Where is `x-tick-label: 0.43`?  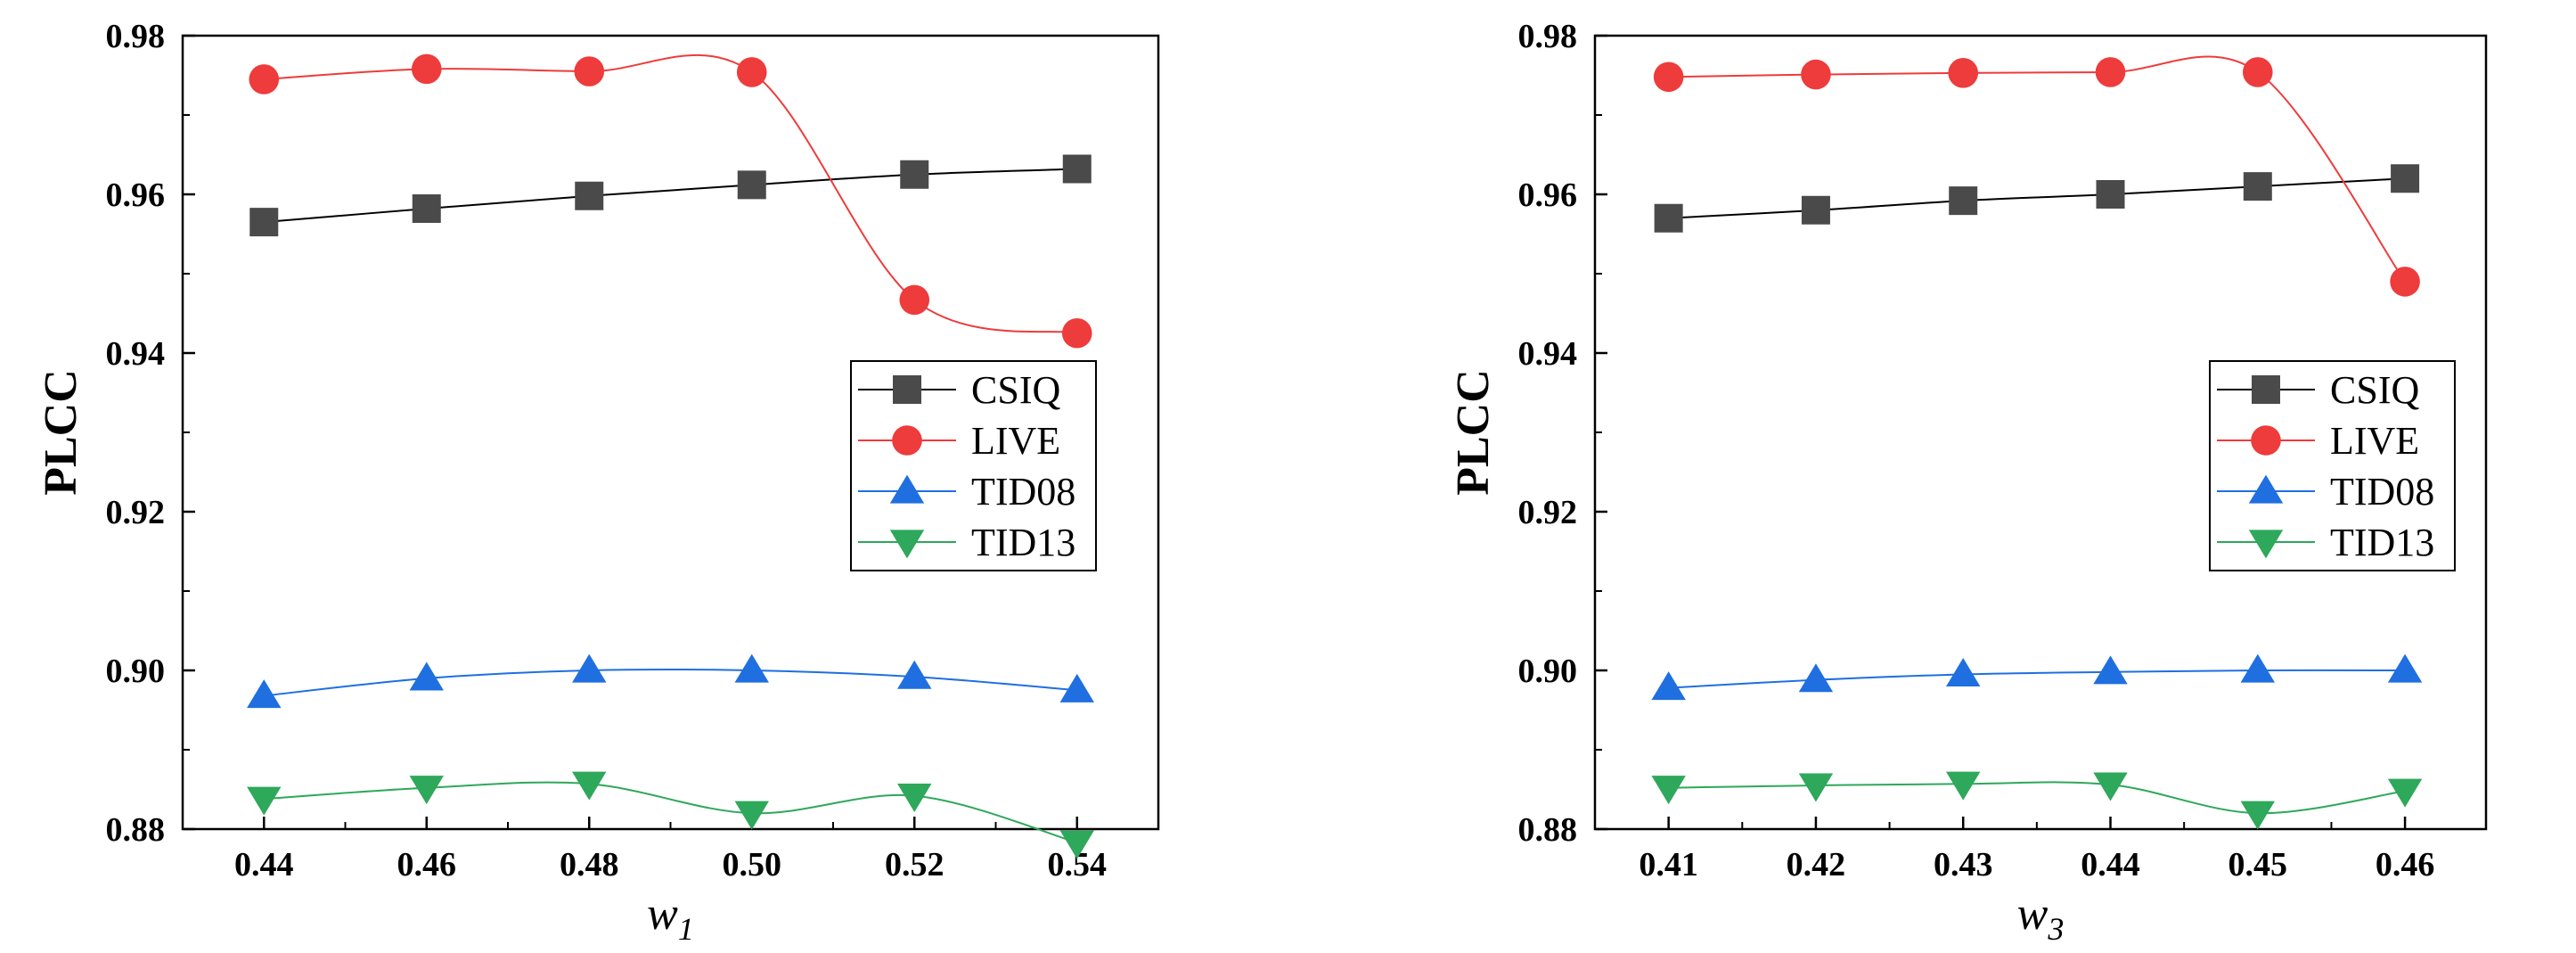
x-tick-label: 0.43 is located at coordinates (1963, 864).